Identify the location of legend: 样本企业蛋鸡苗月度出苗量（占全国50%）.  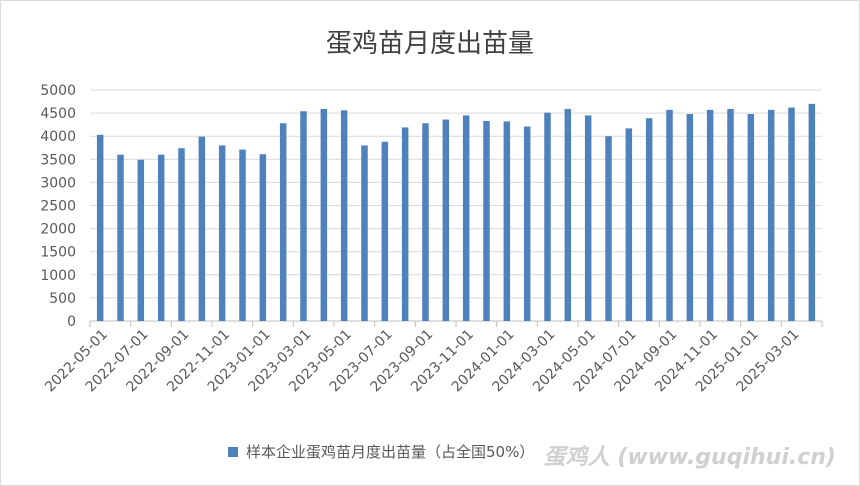
(381, 452).